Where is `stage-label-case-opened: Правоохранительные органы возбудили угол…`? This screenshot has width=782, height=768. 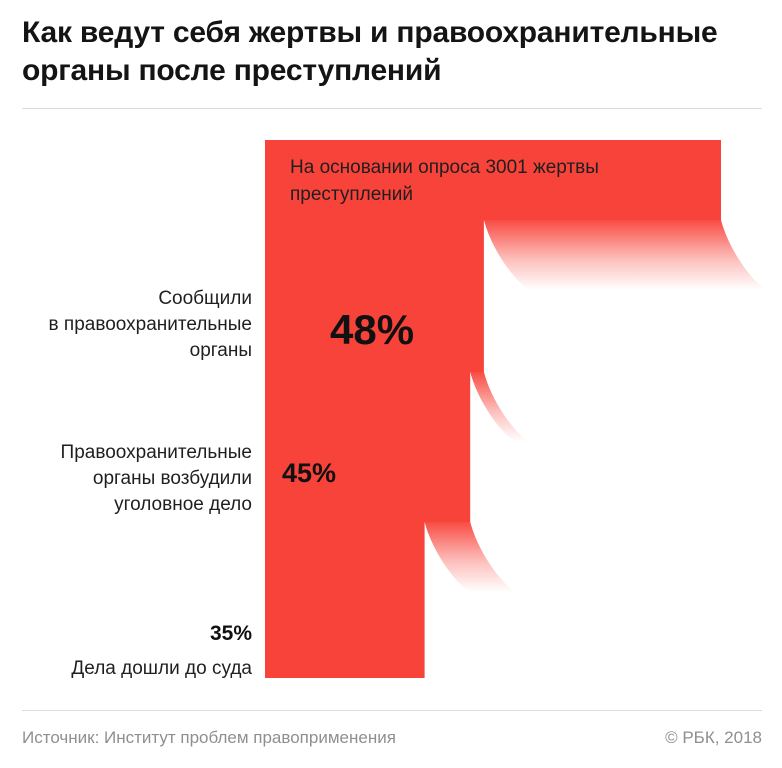
stage-label-case-opened: Правоохранительные органы возбудили угол… is located at coordinates (156, 479).